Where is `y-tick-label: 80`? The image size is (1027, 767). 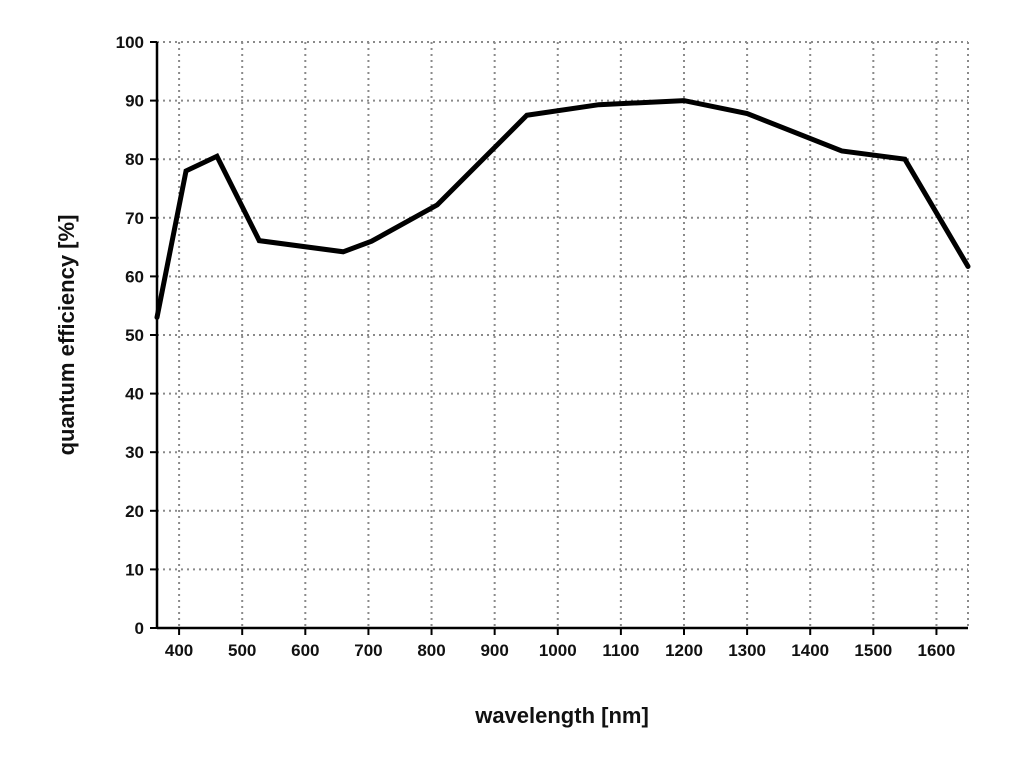
y-tick-label: 80 is located at coordinates (134, 159).